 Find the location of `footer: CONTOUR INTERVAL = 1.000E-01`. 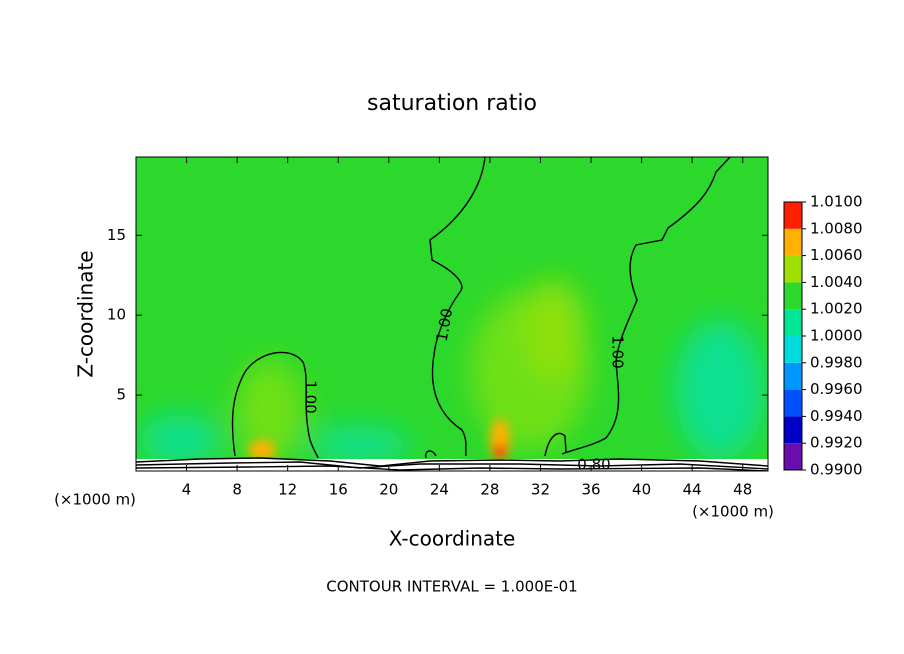

footer: CONTOUR INTERVAL = 1.000E-01 is located at coordinates (451, 587).